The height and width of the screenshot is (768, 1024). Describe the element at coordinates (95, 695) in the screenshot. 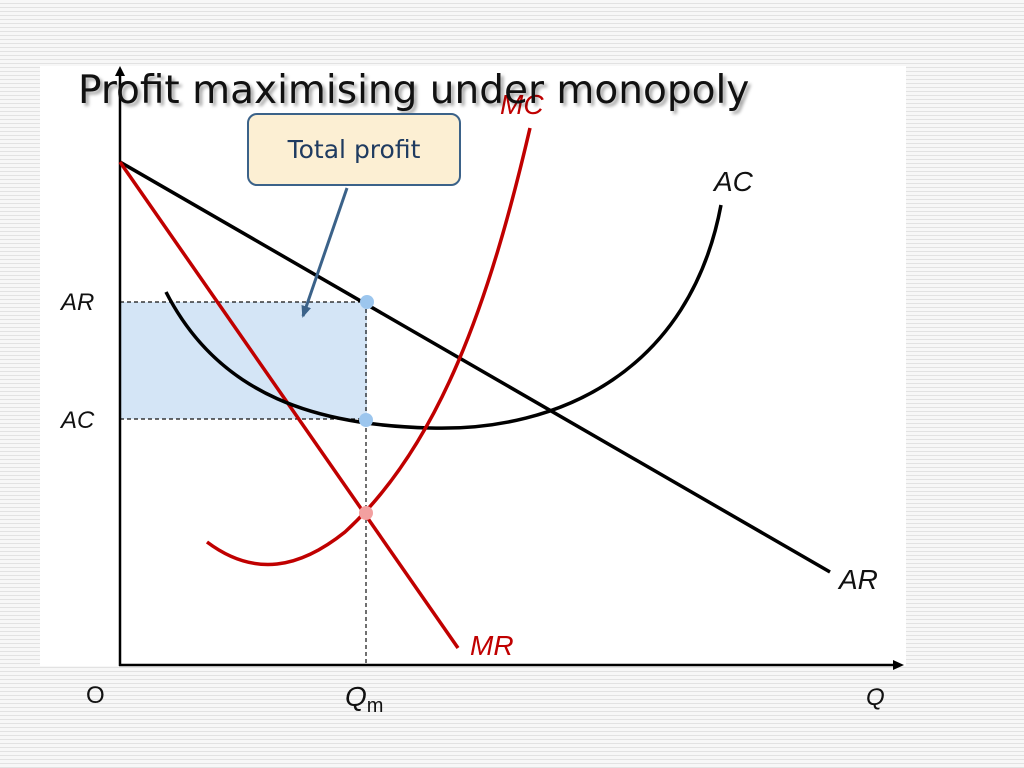

I see `origin-label: O` at that location.